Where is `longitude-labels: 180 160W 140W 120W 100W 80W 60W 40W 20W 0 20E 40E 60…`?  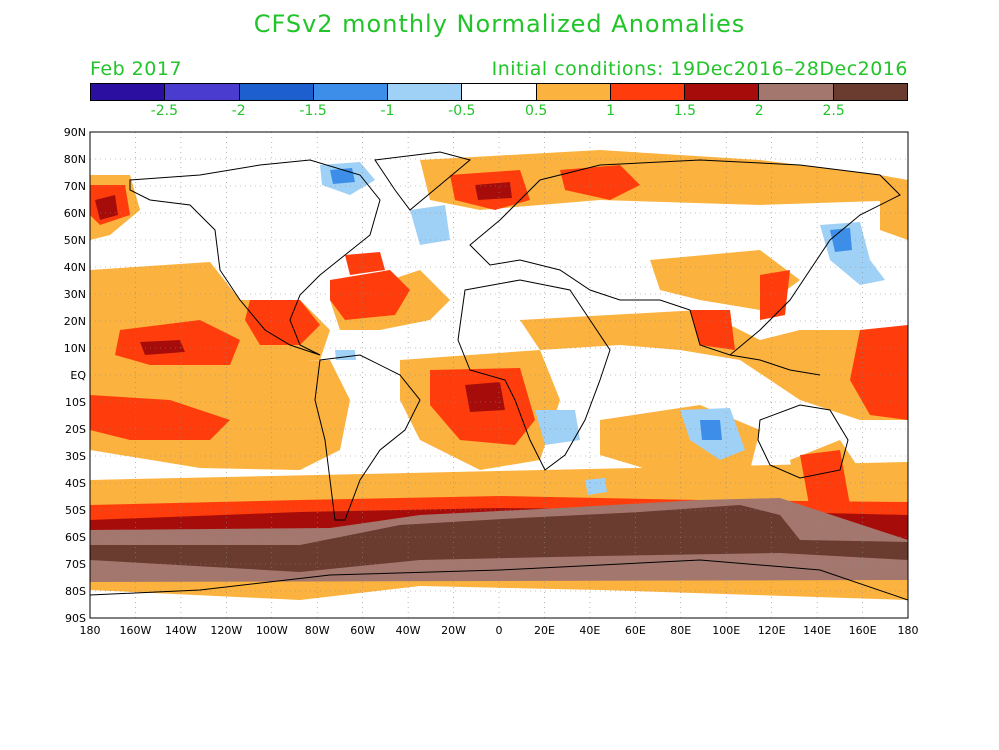
longitude-labels: 180 160W 140W 120W 100W 80W 60W 40W 20W 0 20E 40E 60… is located at coordinates (499, 630).